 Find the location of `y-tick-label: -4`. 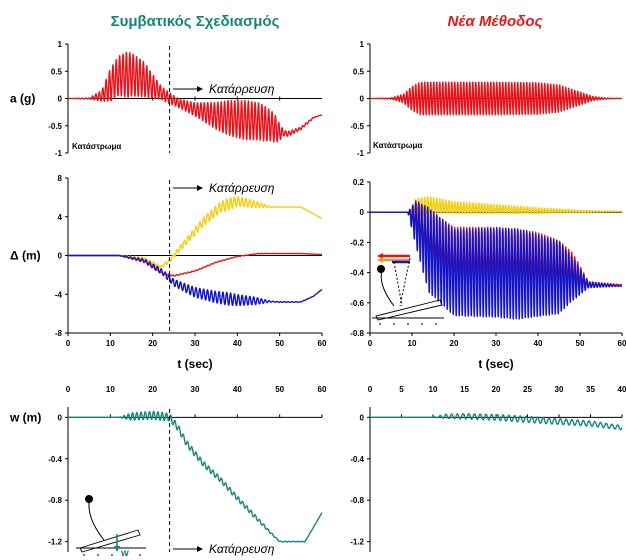

y-tick-label: -4 is located at coordinates (59, 294).